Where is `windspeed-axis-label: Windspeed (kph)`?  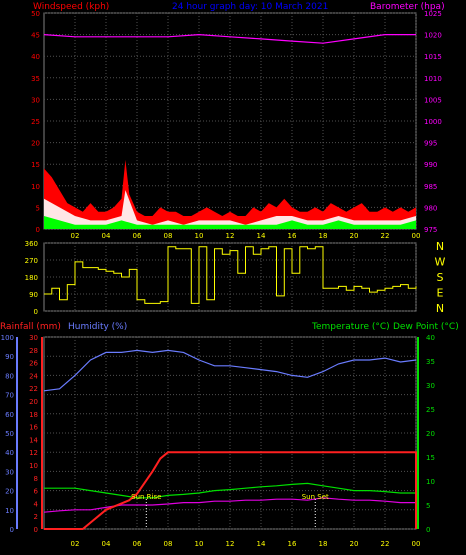
windspeed-axis-label: Windspeed (kph) is located at coordinates (71, 7).